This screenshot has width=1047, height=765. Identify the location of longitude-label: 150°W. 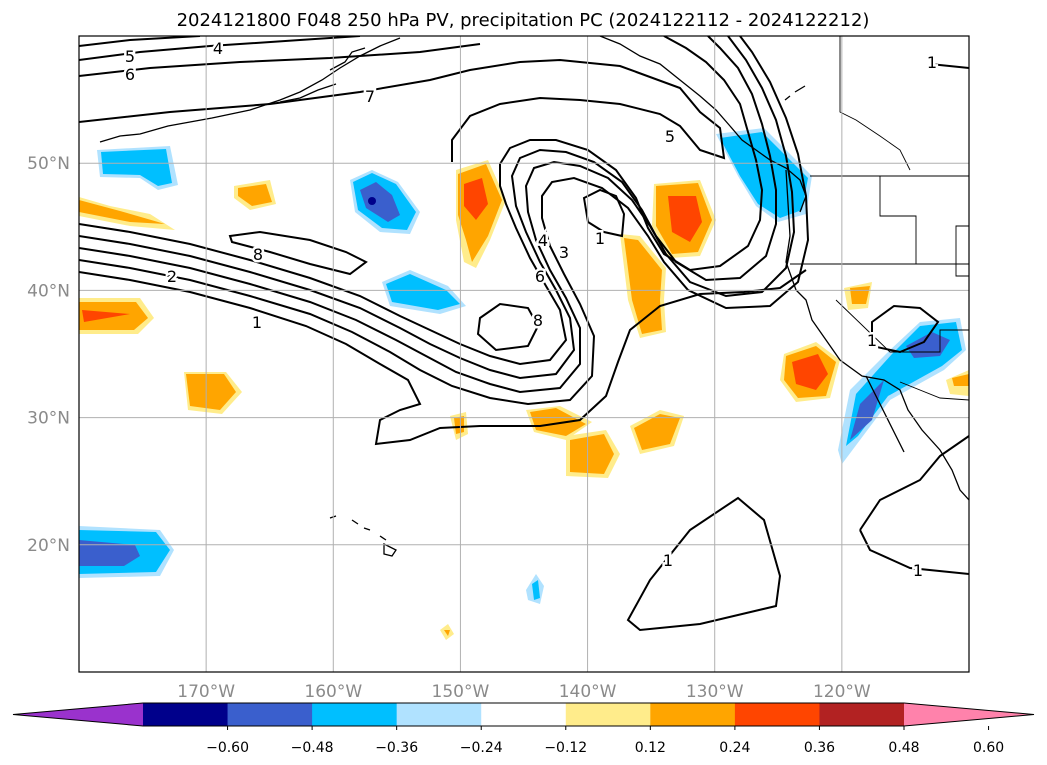
(461, 692).